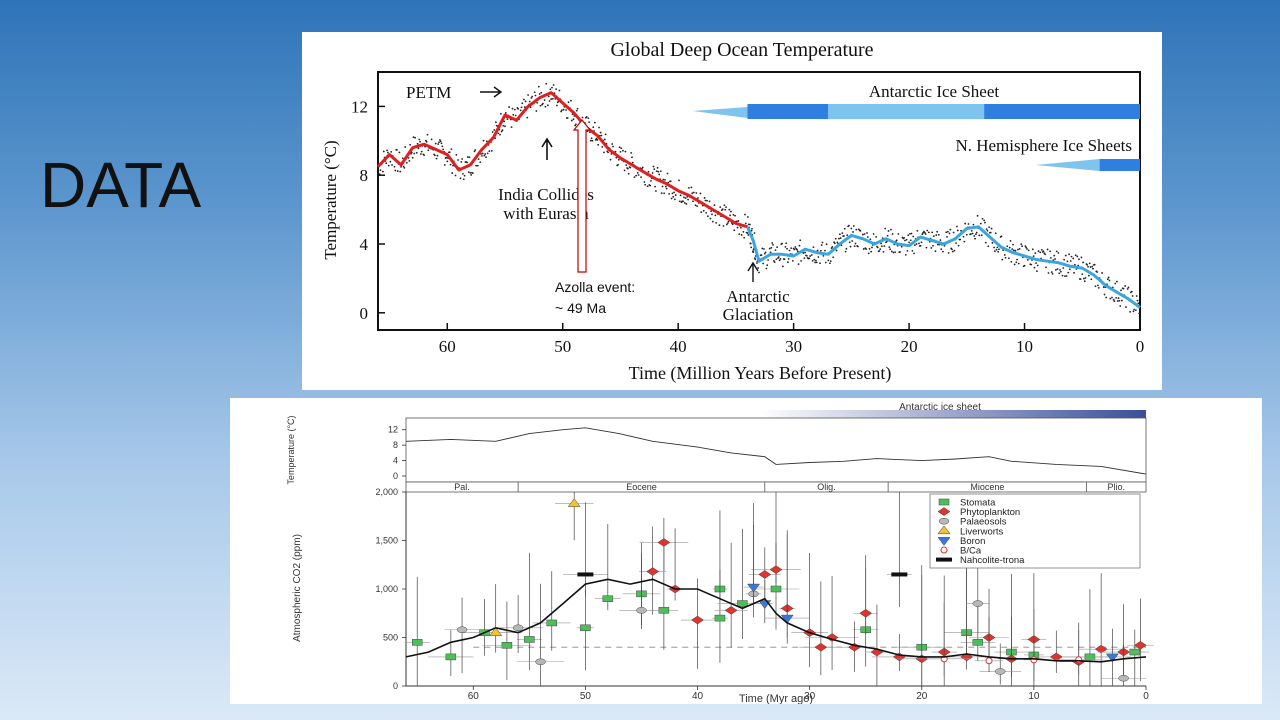 The image size is (1280, 720). What do you see at coordinates (546, 213) in the screenshot?
I see `annotation-india-line2: with Eurasia` at bounding box center [546, 213].